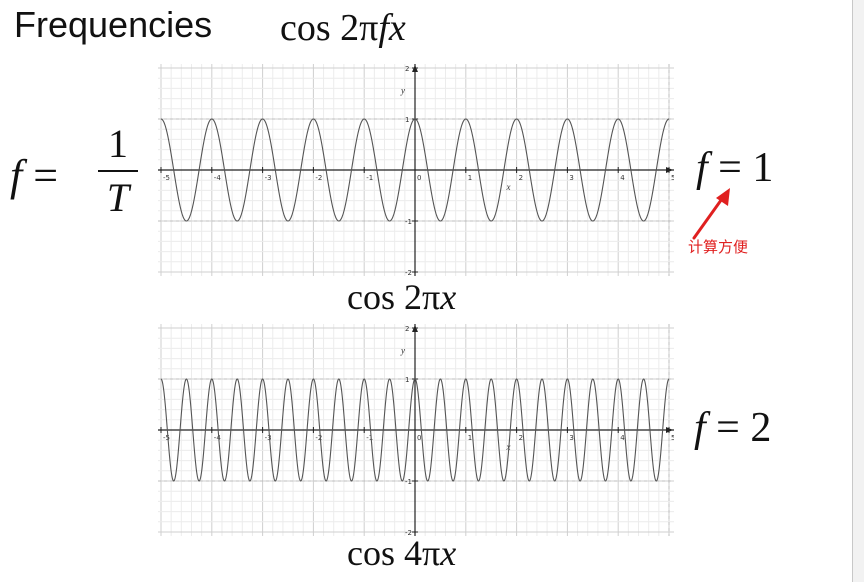  I want to click on plot-1-caption: cos 2πx, so click(401, 297).